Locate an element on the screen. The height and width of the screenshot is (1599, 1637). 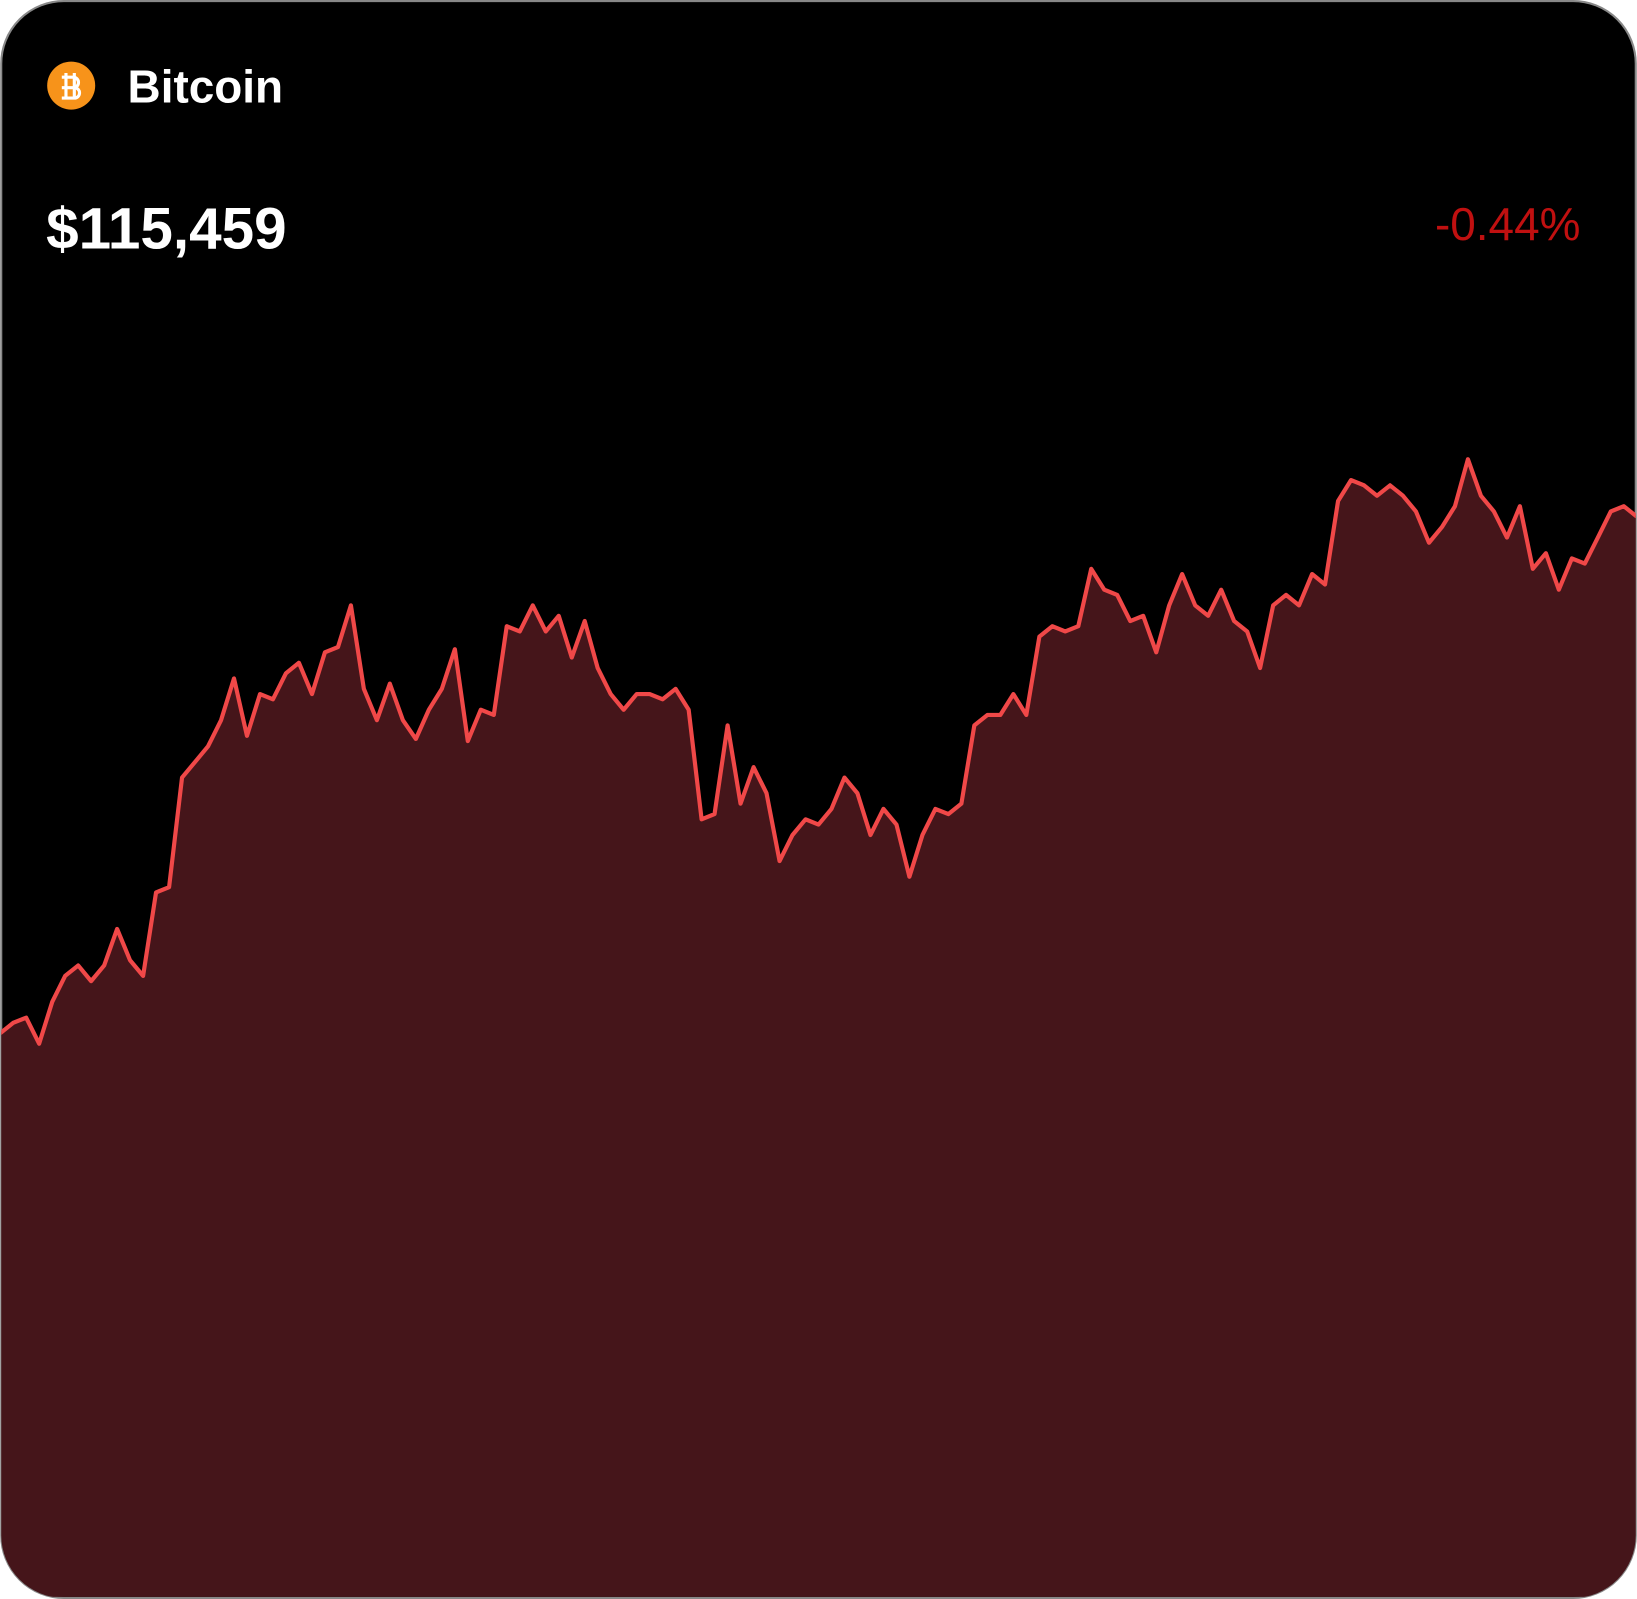
coin-symbol is located at coordinates (71, 86).